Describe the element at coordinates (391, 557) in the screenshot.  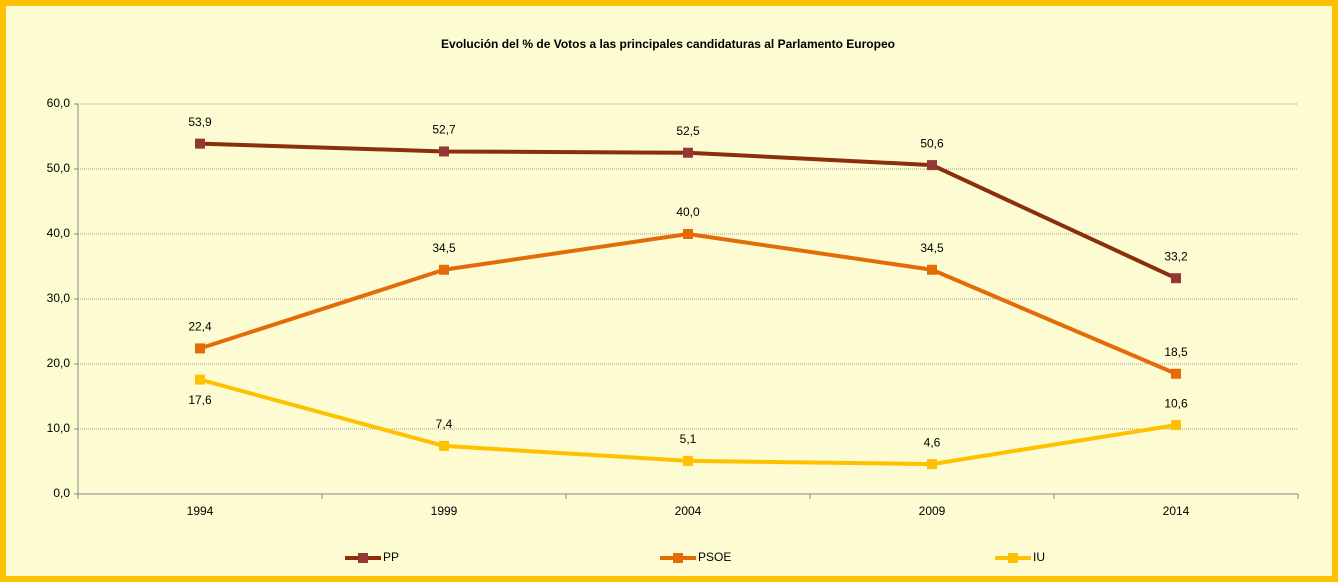
I see `legend-label: PP` at that location.